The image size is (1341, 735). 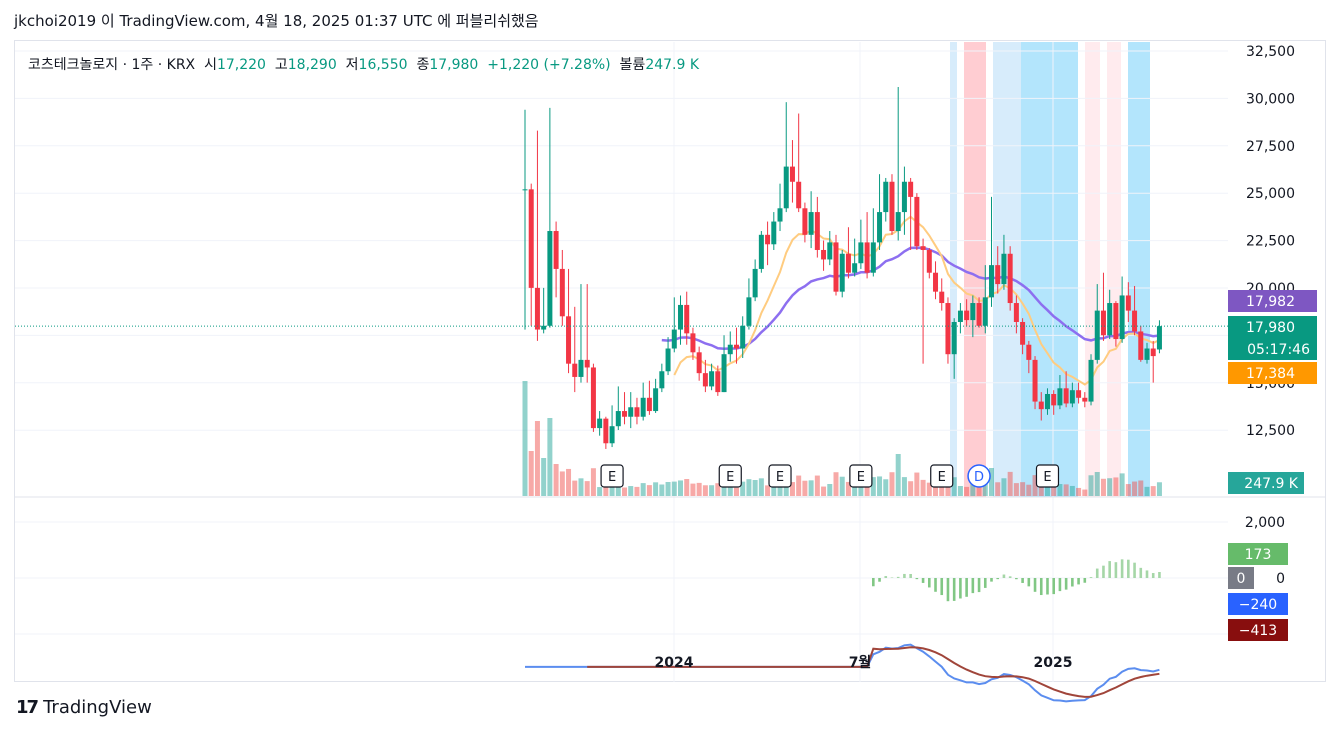 What do you see at coordinates (1270, 328) in the screenshot?
I see `price-badge-label: 17,980` at bounding box center [1270, 328].